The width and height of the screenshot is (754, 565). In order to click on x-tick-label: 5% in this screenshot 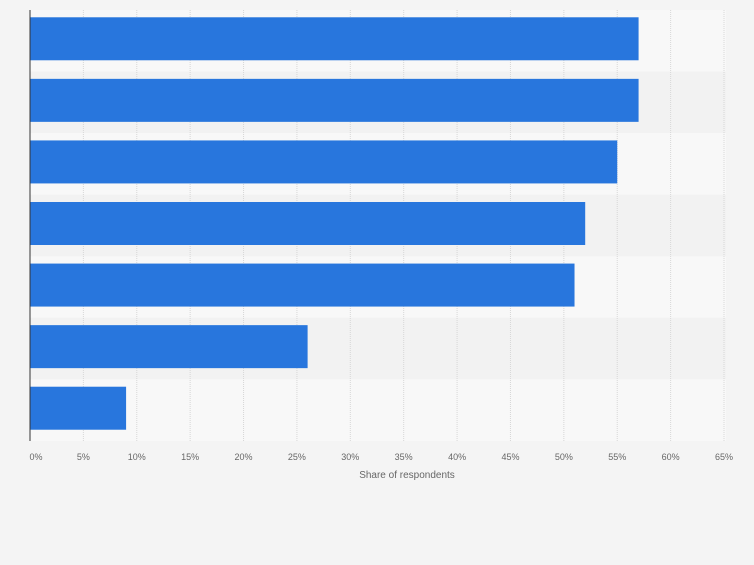, I will do `click(83, 457)`.